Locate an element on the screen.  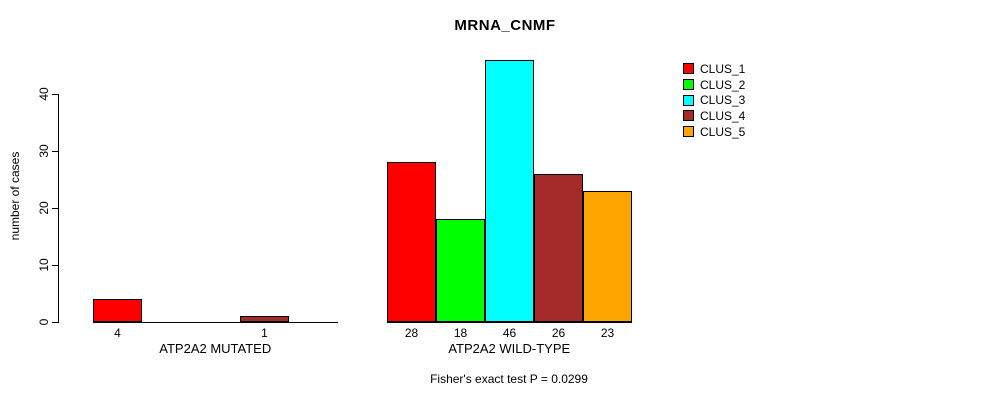
y-tick-label: 0 is located at coordinates (44, 322).